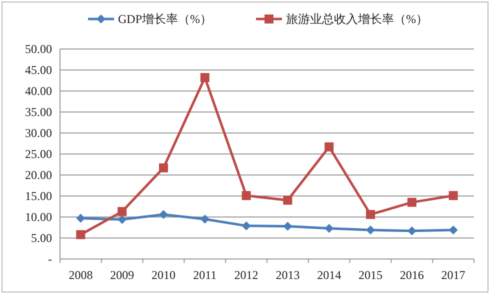 The image size is (491, 295). Describe the element at coordinates (50, 259) in the screenshot. I see `y-tick-label: -` at that location.